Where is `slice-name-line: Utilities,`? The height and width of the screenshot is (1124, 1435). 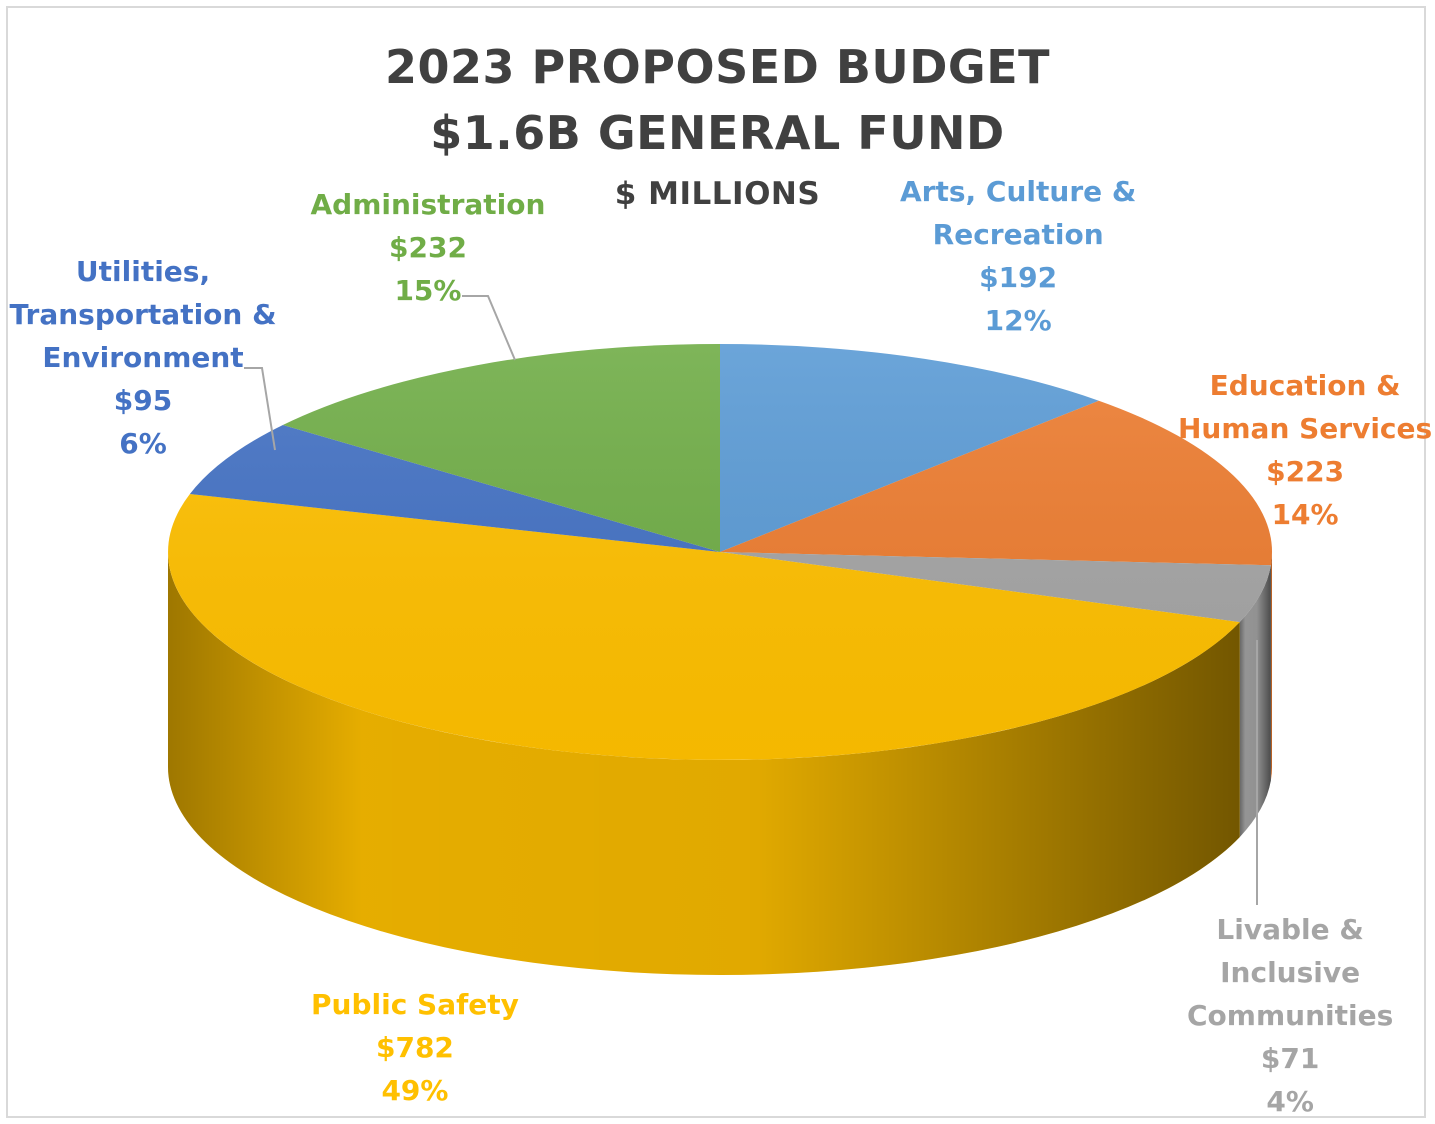
slice-name-line: Utilities, is located at coordinates (143, 271).